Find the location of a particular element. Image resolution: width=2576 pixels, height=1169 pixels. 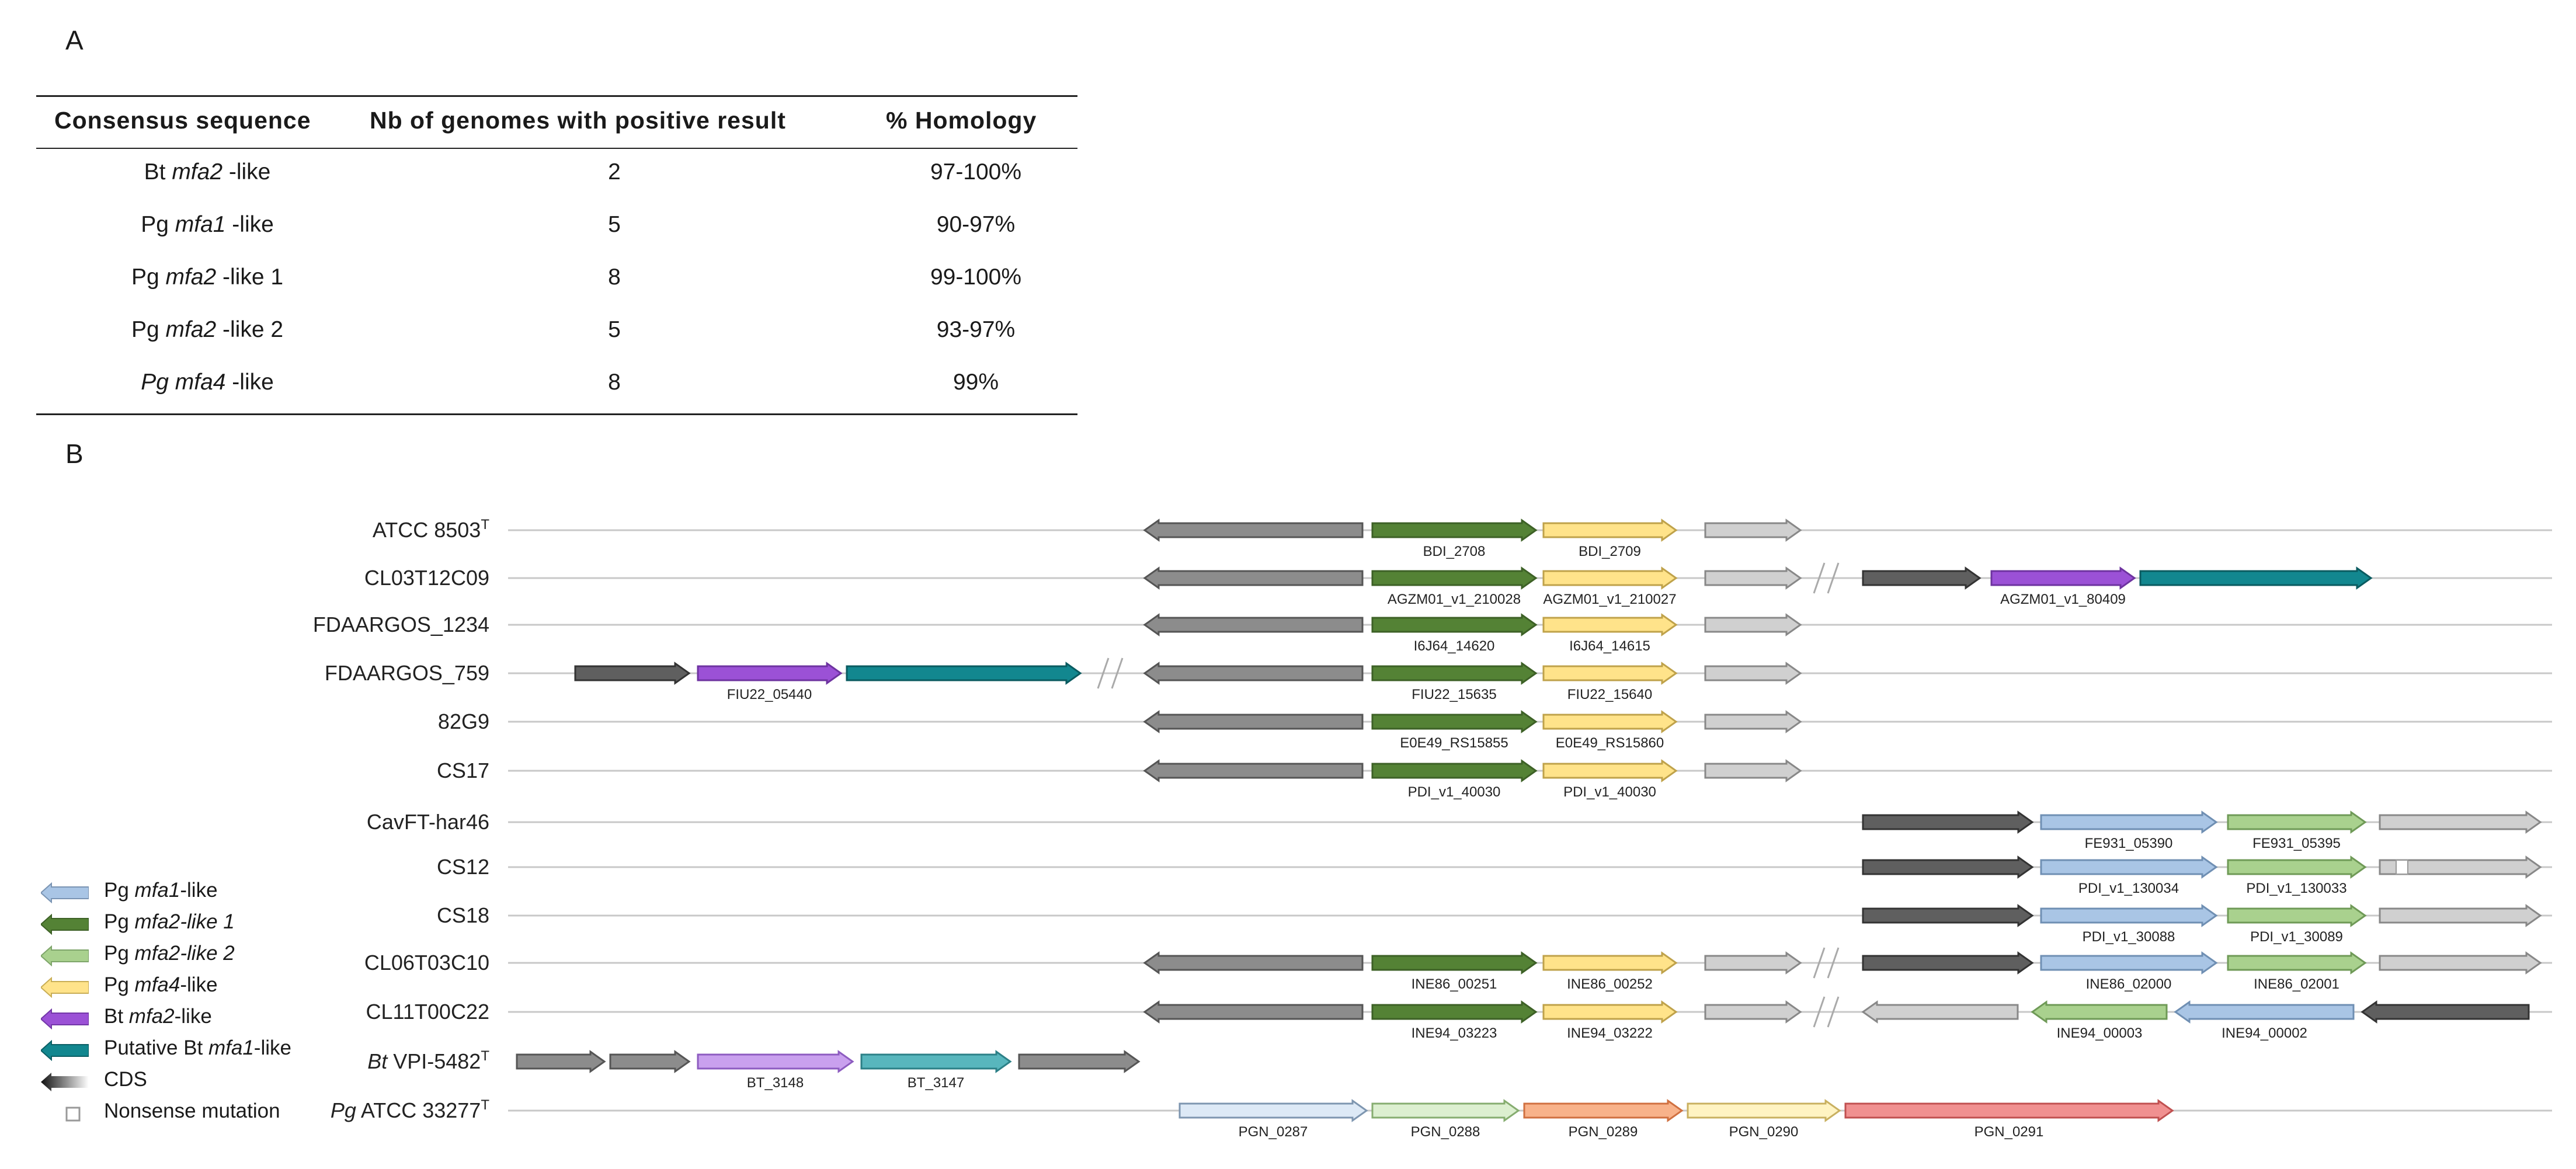

table-header-rule is located at coordinates (556, 148).